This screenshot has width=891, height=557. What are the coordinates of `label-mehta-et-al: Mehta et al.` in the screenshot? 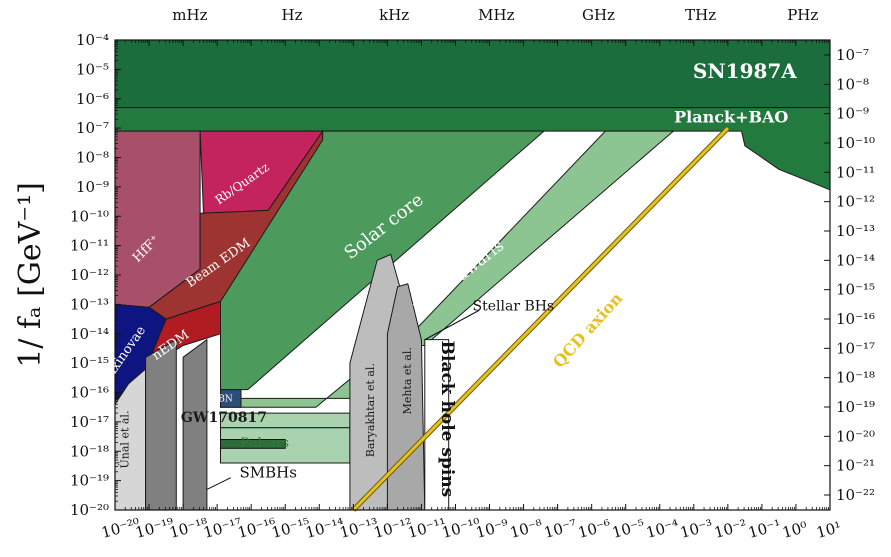 It's located at (407, 380).